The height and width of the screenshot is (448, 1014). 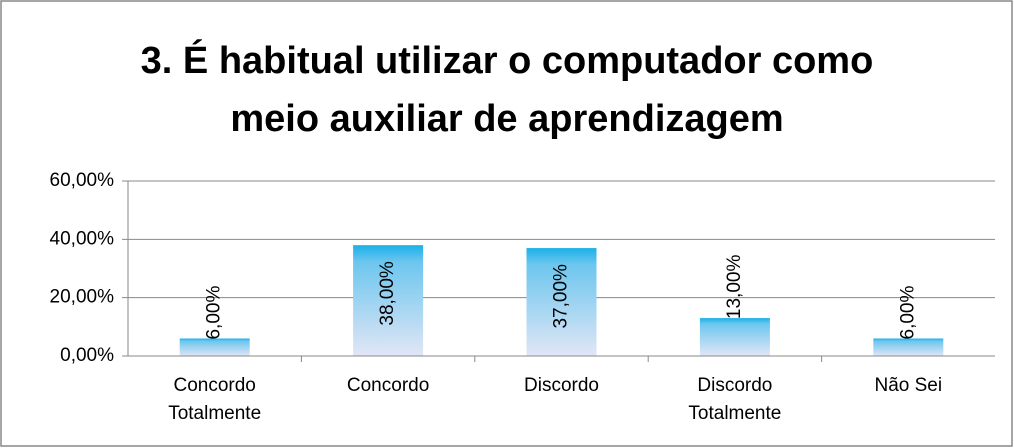 What do you see at coordinates (82, 238) in the screenshot?
I see `y-tick-label: 40,00%` at bounding box center [82, 238].